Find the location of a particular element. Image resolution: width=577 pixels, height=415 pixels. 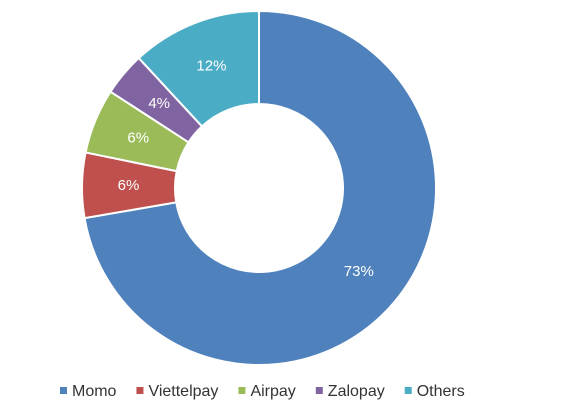

legend-label: Others is located at coordinates (441, 391).